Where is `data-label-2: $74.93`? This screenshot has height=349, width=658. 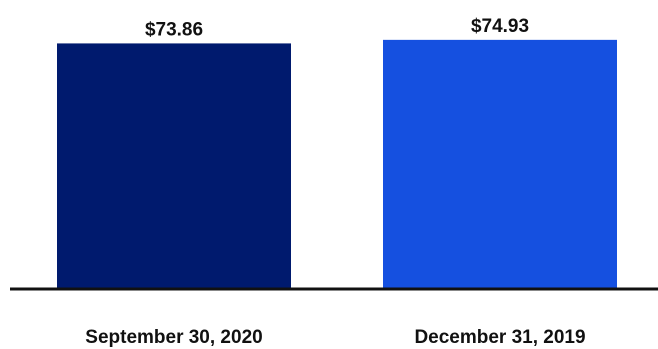 data-label-2: $74.93 is located at coordinates (500, 26).